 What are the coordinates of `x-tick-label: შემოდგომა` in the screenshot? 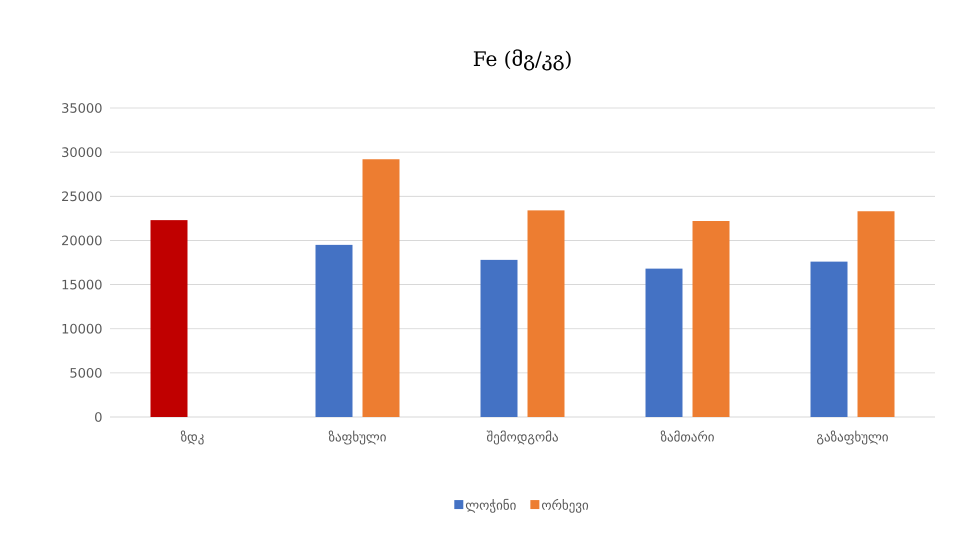 It's located at (522, 437).